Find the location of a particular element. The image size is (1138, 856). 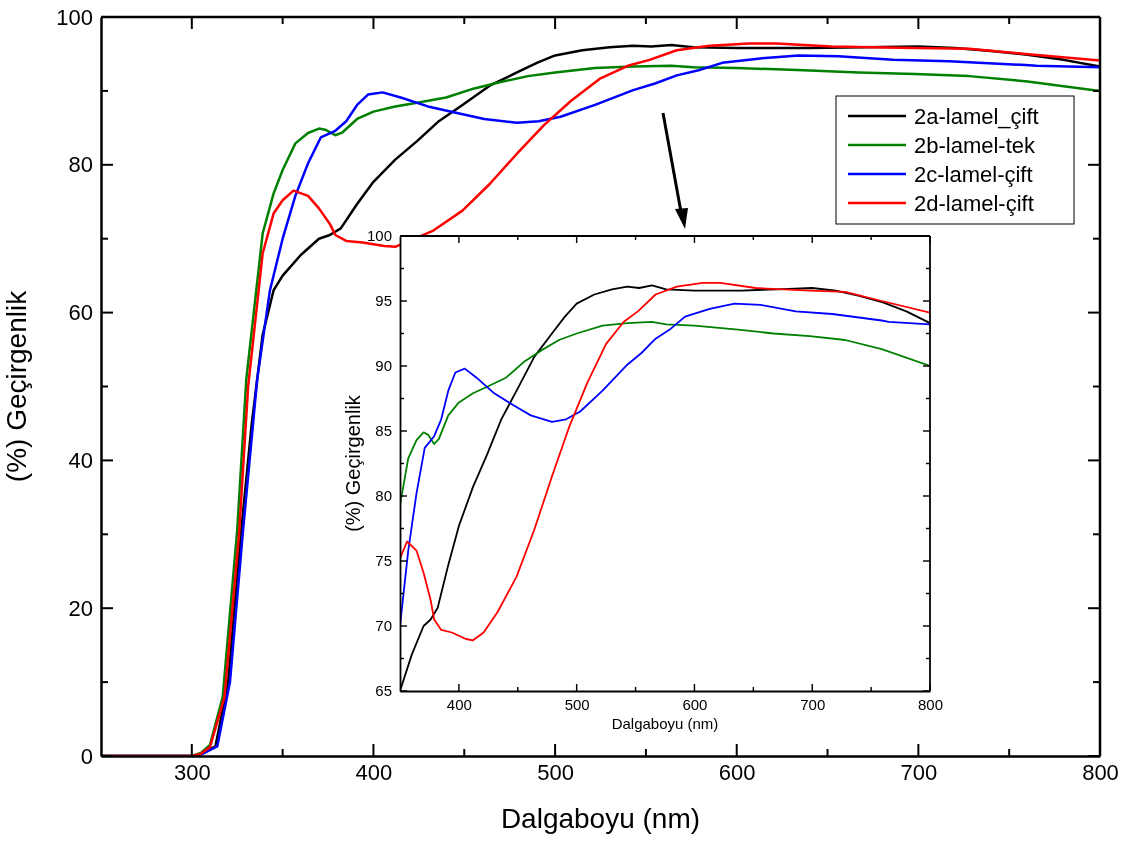

y-tick-label: 95 is located at coordinates (383, 301).